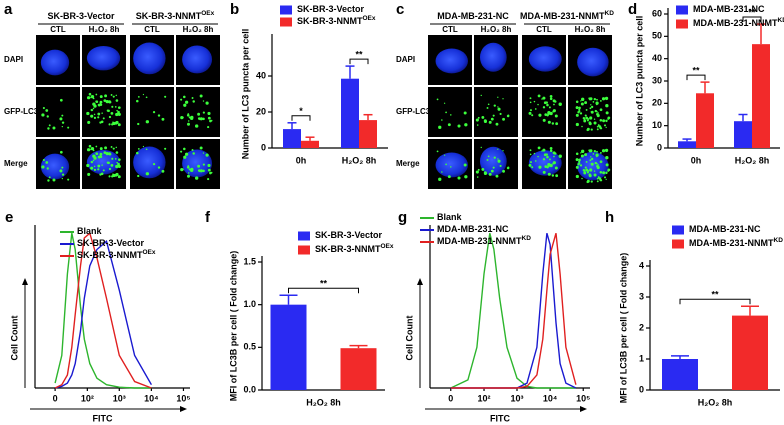  What do you see at coordinates (330, 21) in the screenshot?
I see `legend-label-main: SK-BR-3-NNMT` at bounding box center [330, 21].